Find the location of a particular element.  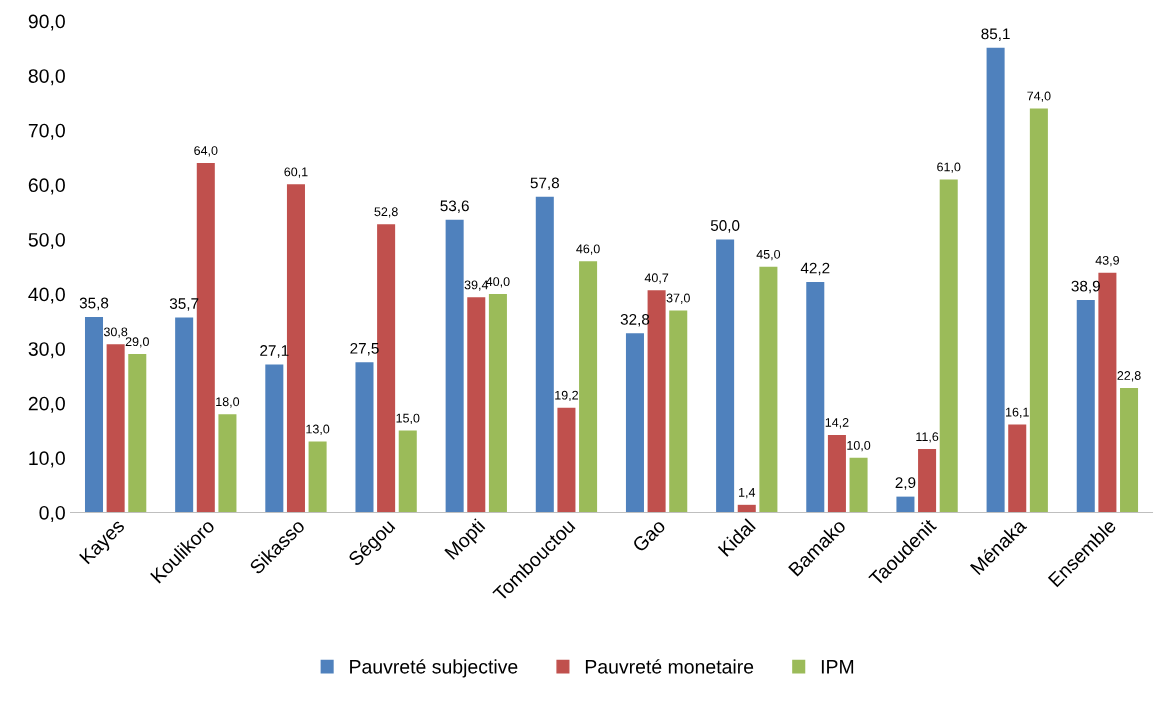

y-tick-label: 40,0 is located at coordinates (46, 295).